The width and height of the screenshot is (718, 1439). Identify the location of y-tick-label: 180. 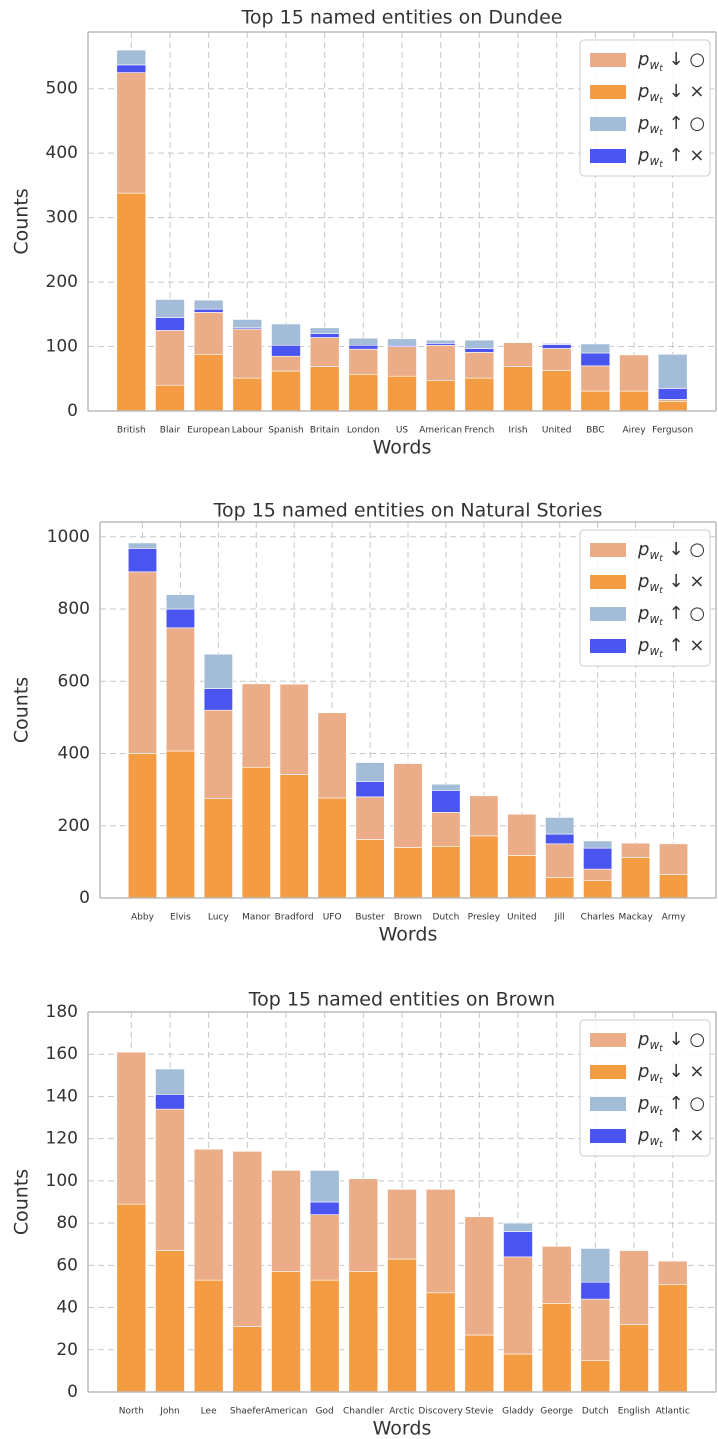
(62, 1012).